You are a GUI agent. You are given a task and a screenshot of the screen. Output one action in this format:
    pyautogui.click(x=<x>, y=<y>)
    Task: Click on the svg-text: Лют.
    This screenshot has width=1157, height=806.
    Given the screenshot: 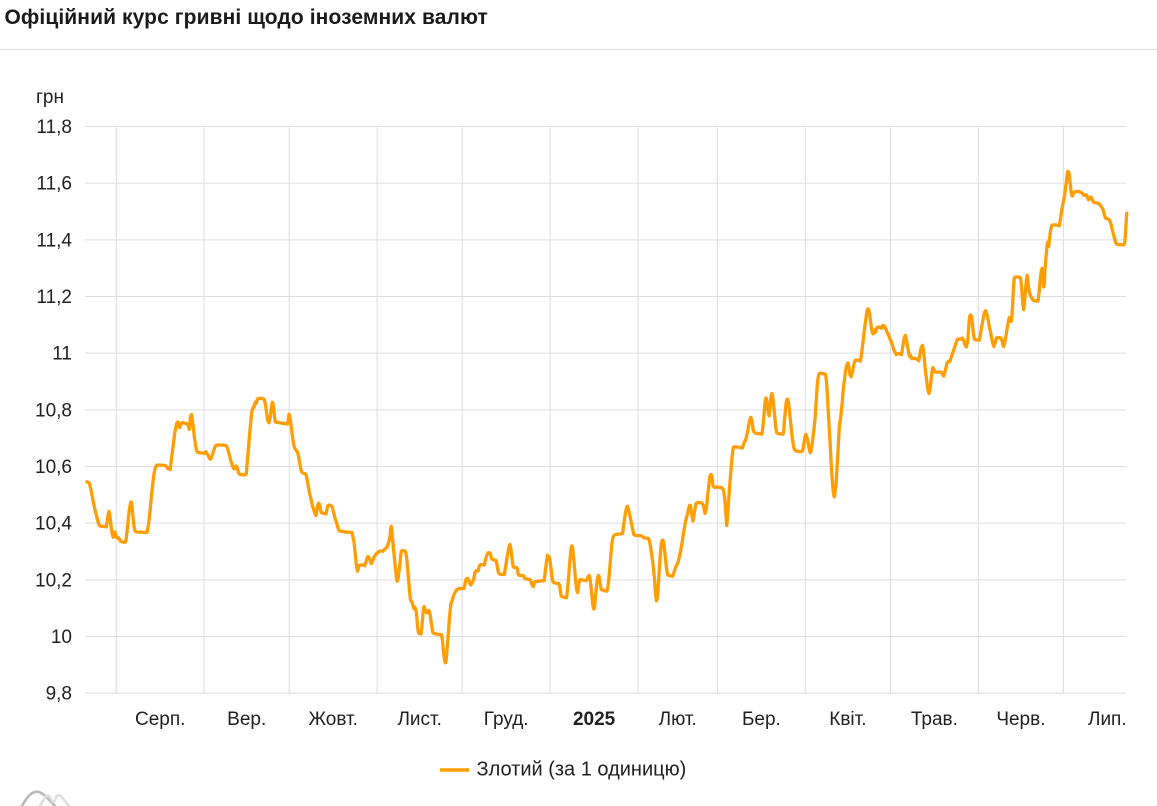 What is the action you would take?
    pyautogui.click(x=678, y=719)
    